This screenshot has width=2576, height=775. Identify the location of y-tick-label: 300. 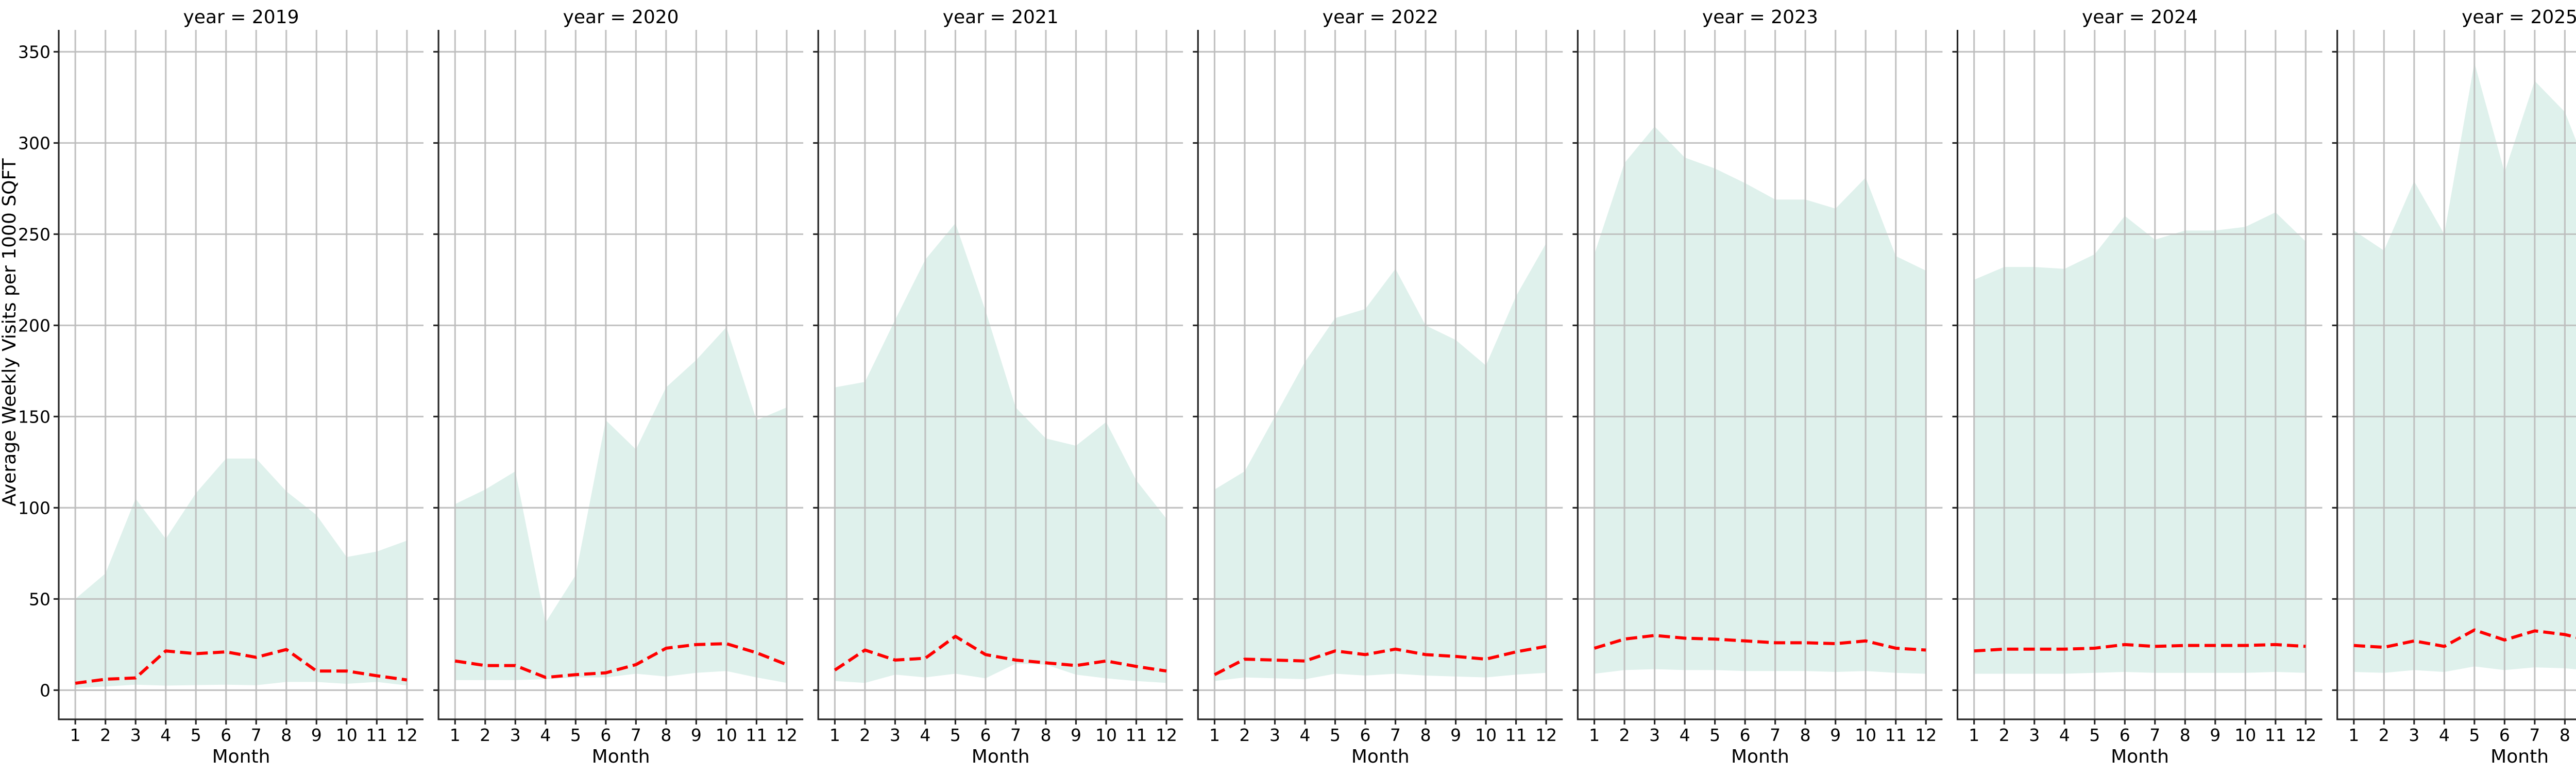
(34, 143).